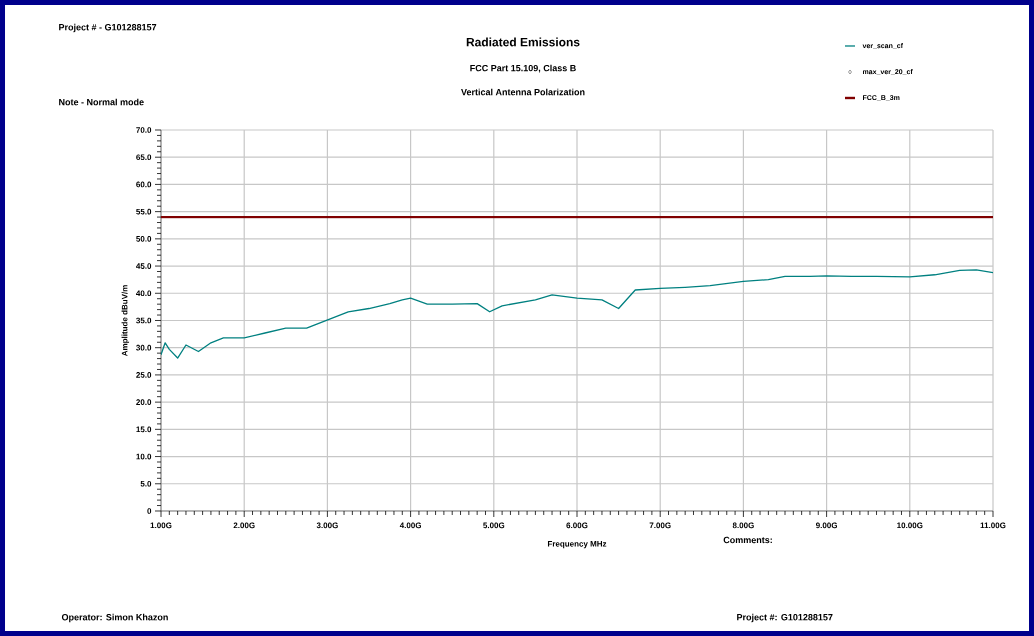  What do you see at coordinates (161, 525) in the screenshot?
I see `x-tick-label: 1.00G` at bounding box center [161, 525].